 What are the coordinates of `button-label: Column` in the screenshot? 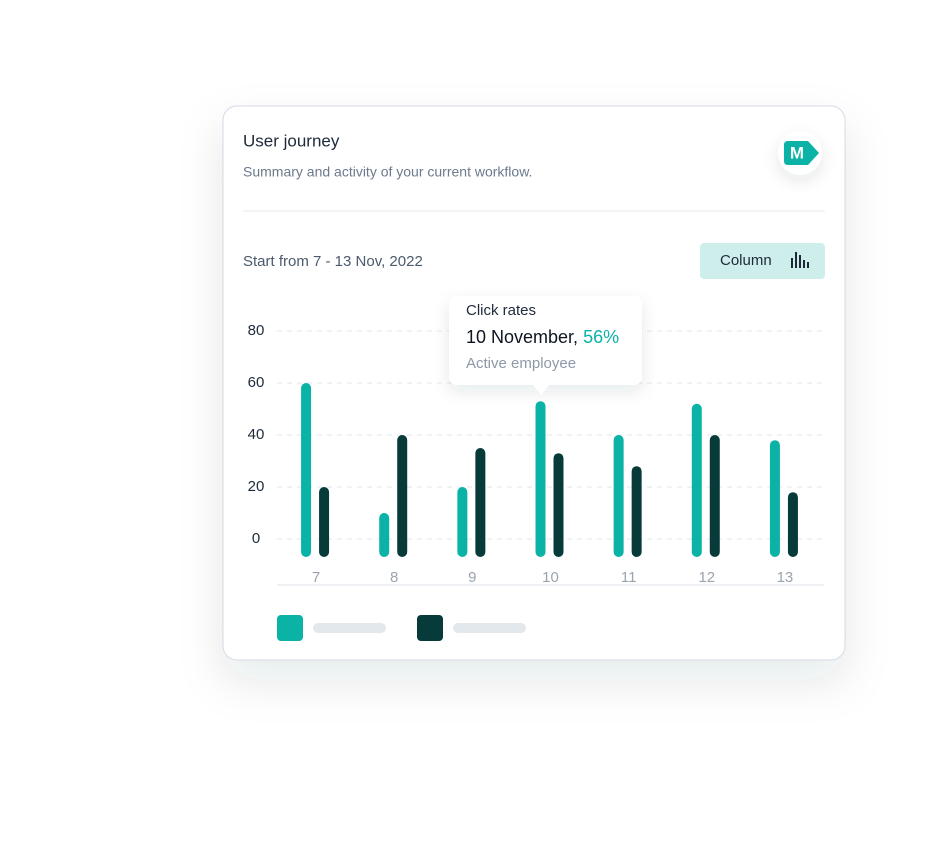 It's located at (746, 260).